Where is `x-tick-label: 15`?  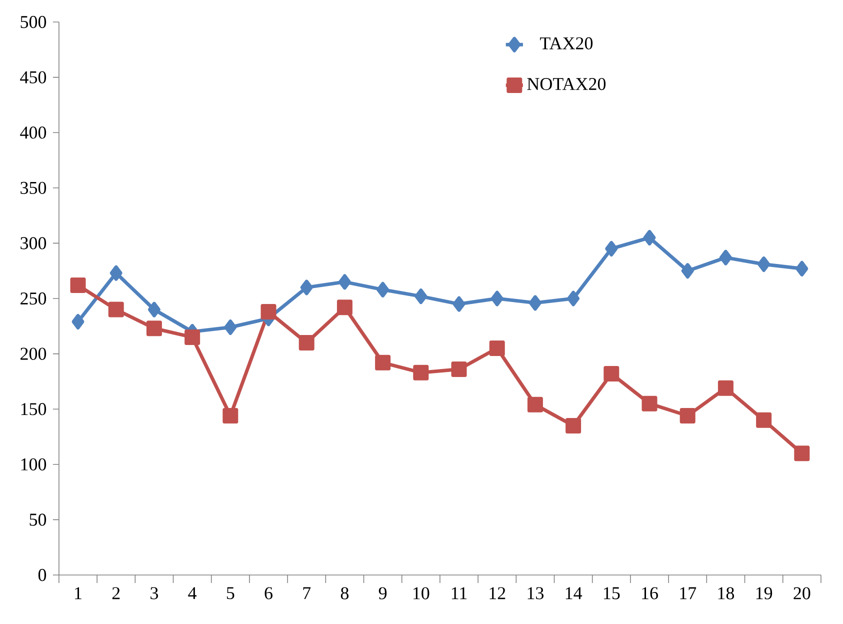 x-tick-label: 15 is located at coordinates (612, 593).